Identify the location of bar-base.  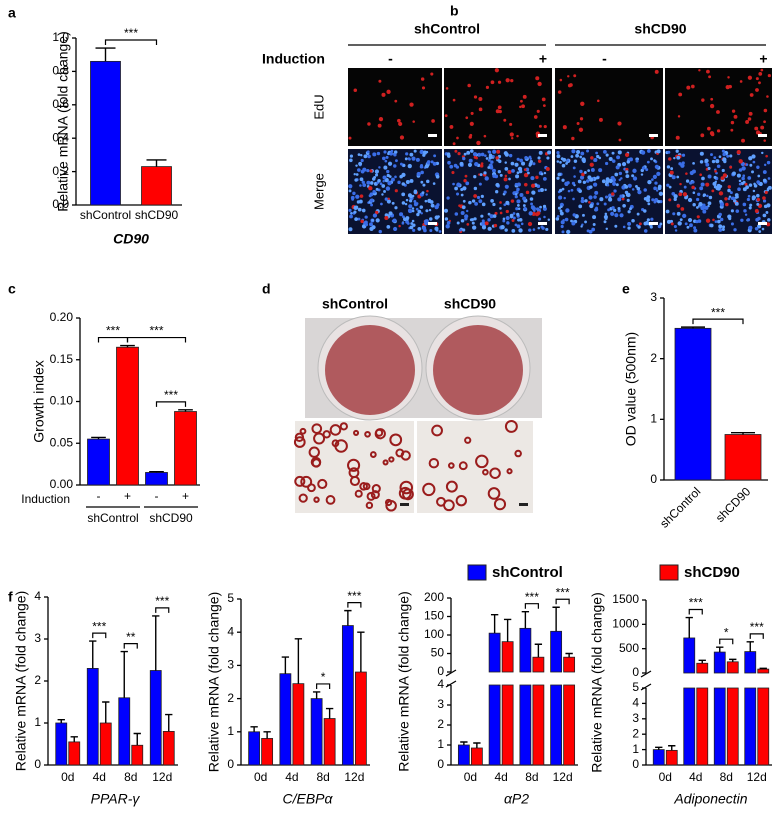
(507, 725).